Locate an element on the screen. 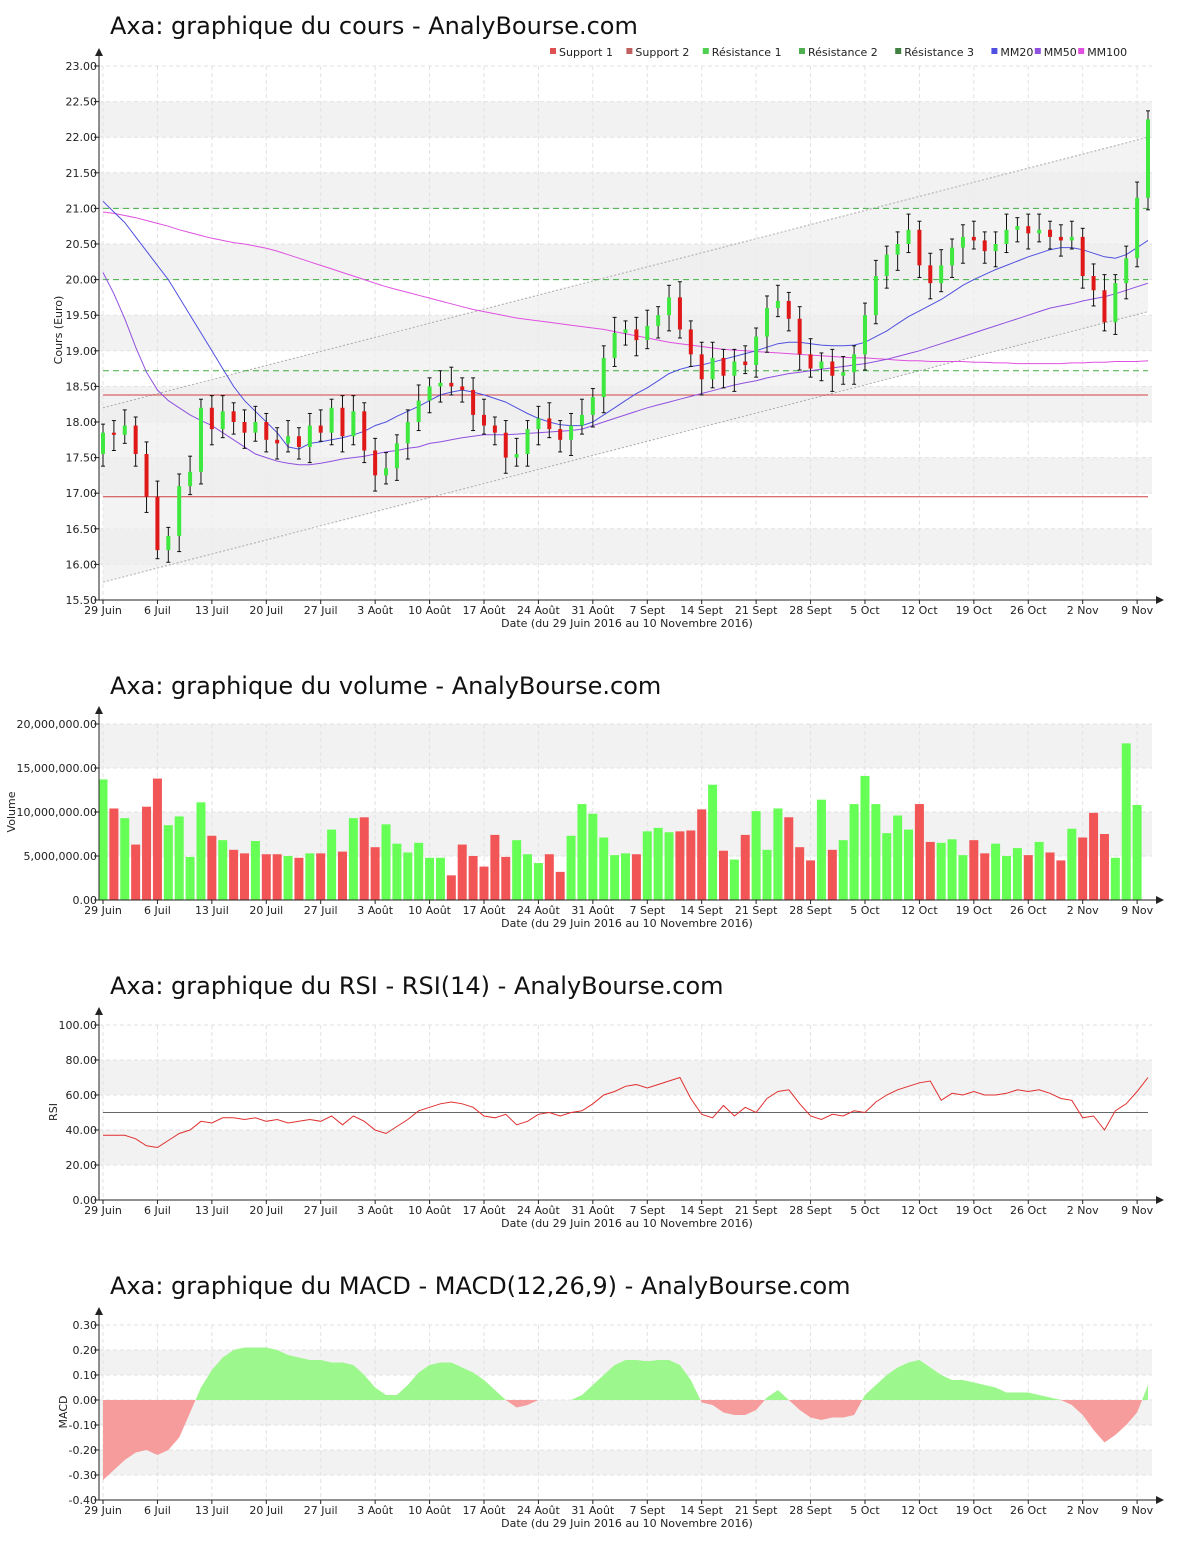  macd-y-label: MACD is located at coordinates (63, 1412).